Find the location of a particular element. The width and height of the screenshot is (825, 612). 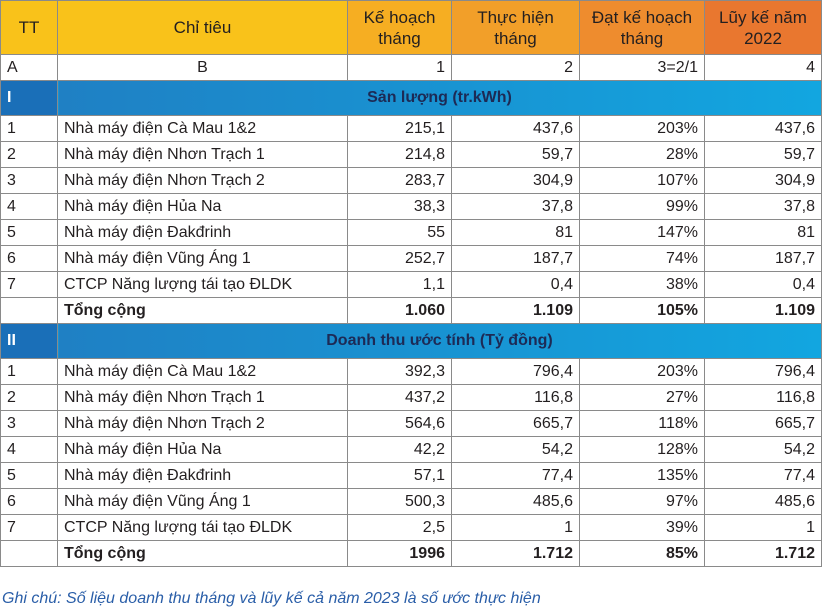

data-cell: 55 is located at coordinates (399, 232).